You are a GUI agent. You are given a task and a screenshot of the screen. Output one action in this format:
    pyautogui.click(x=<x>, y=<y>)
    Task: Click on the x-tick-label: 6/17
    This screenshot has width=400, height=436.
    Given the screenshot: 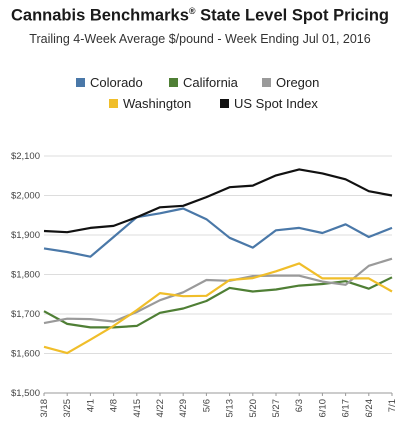 What is the action you would take?
    pyautogui.click(x=346, y=408)
    